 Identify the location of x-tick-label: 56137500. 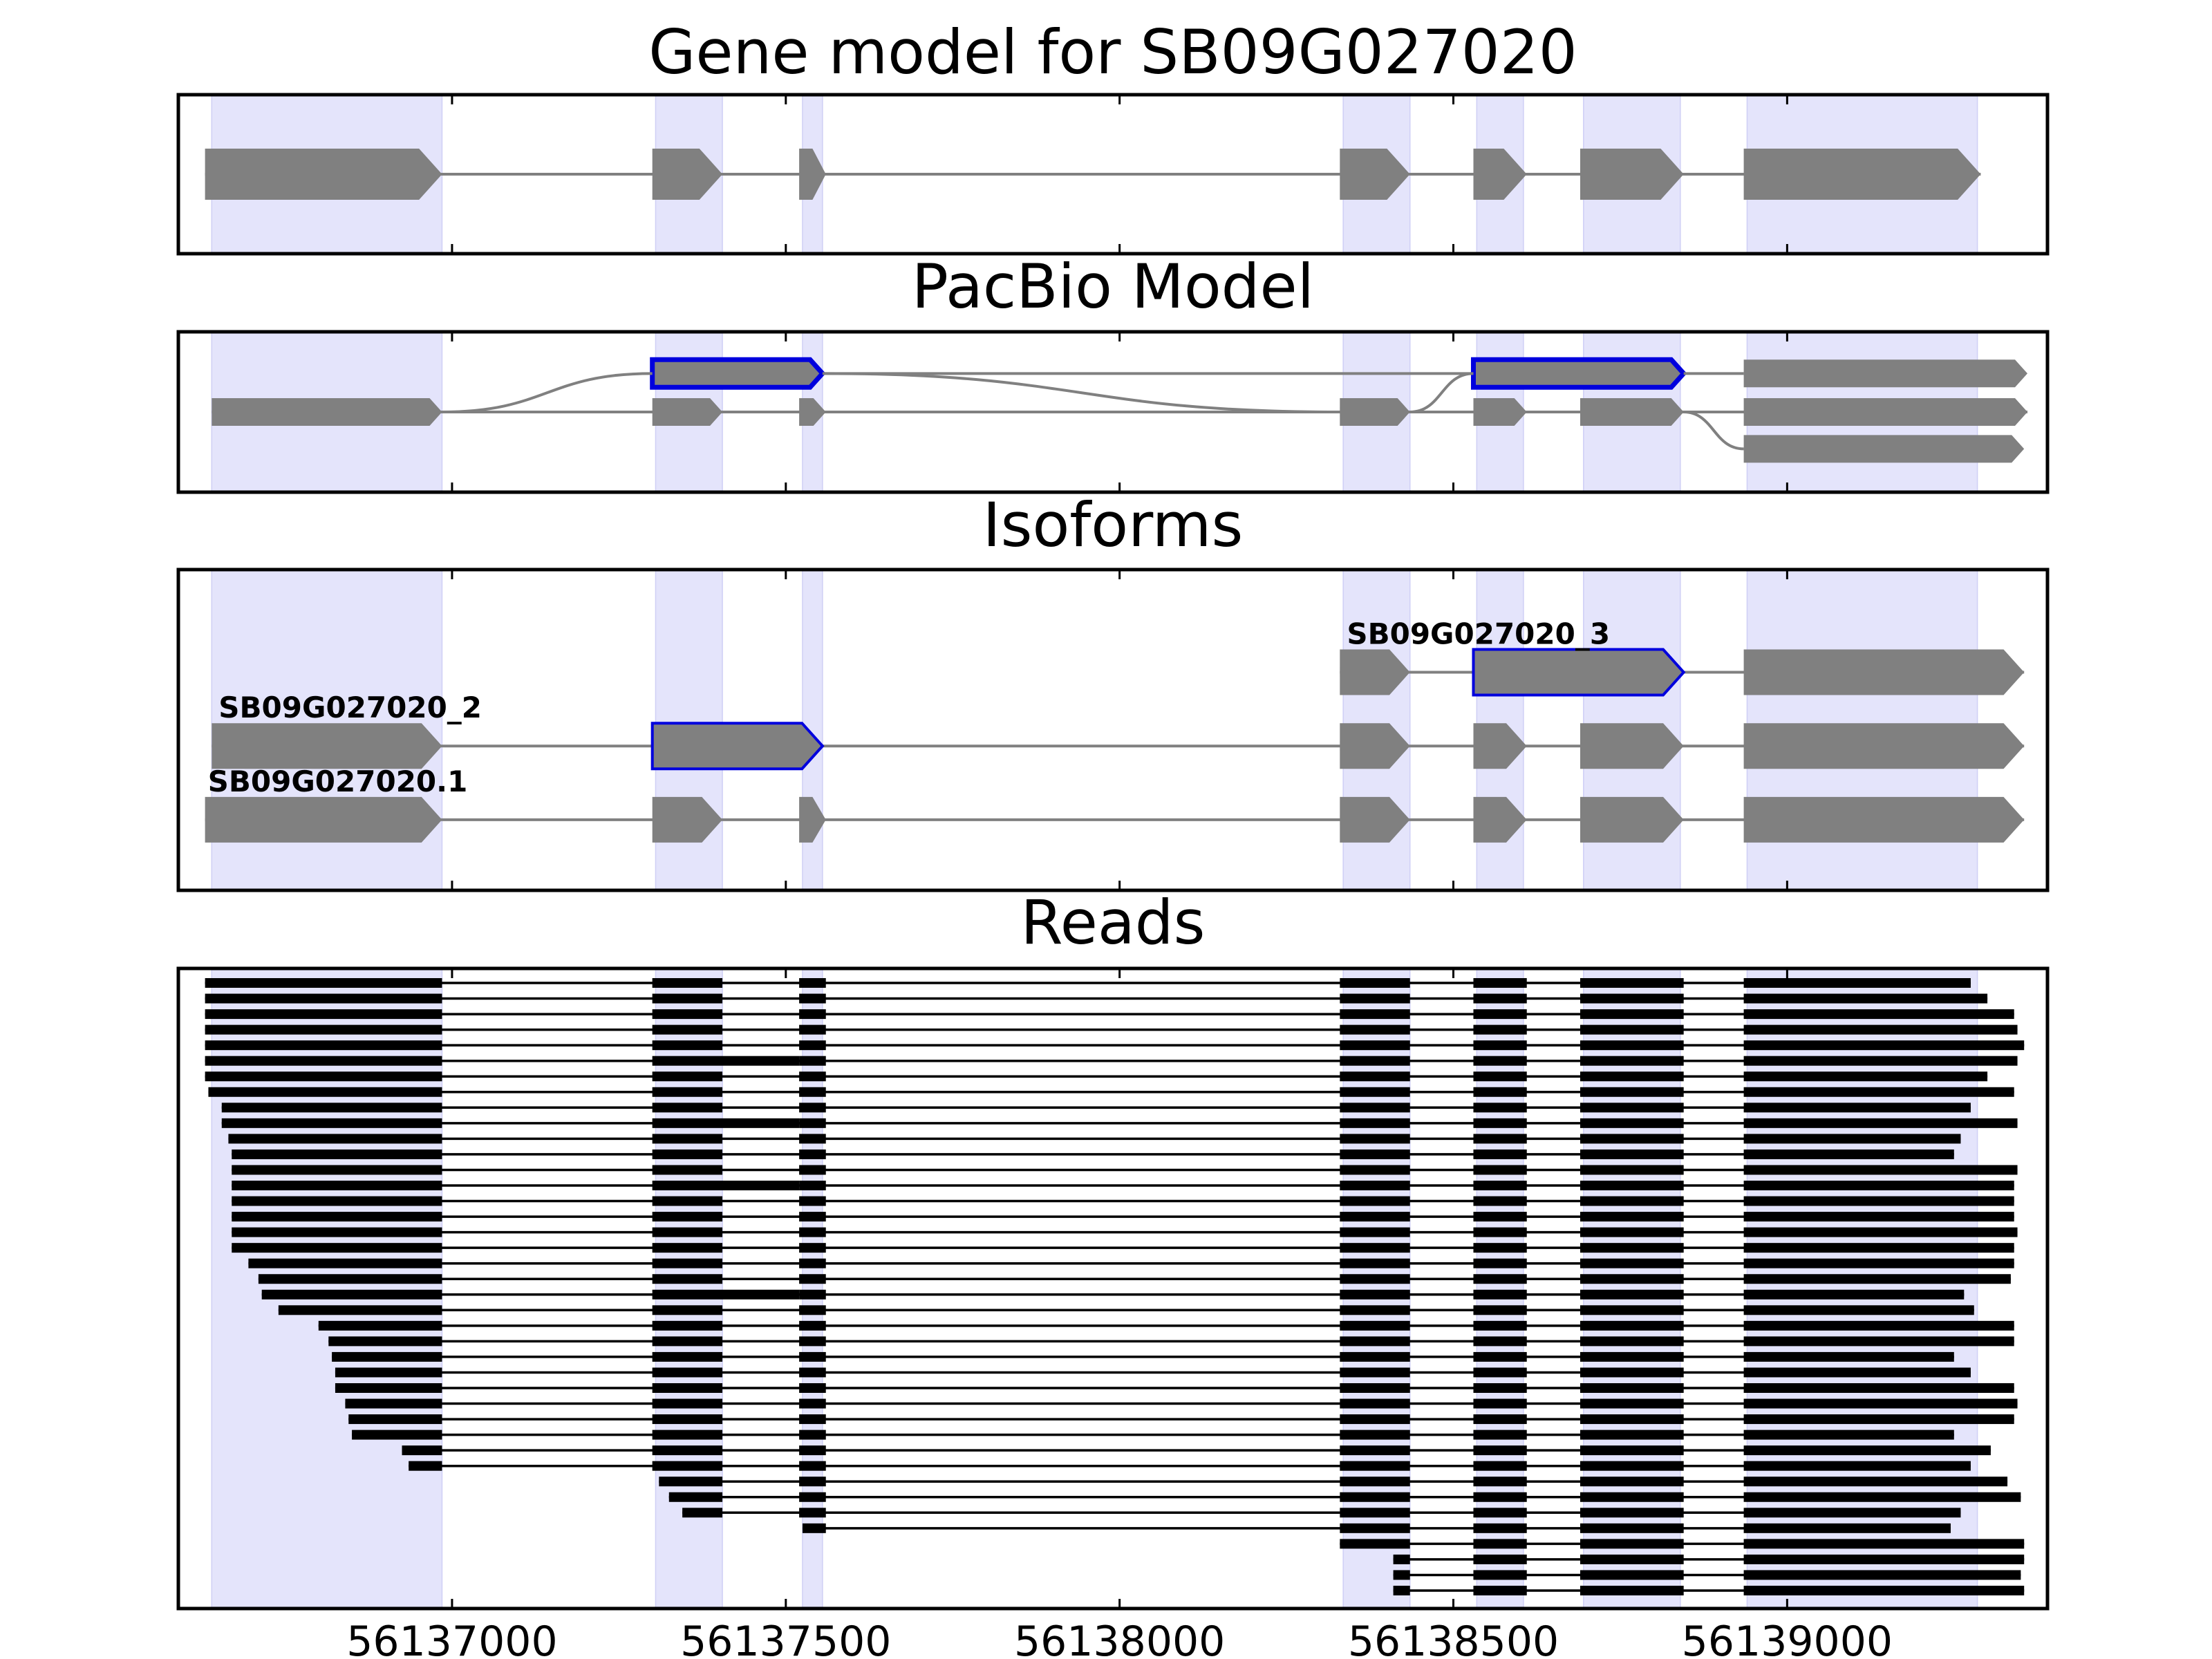
(786, 1638).